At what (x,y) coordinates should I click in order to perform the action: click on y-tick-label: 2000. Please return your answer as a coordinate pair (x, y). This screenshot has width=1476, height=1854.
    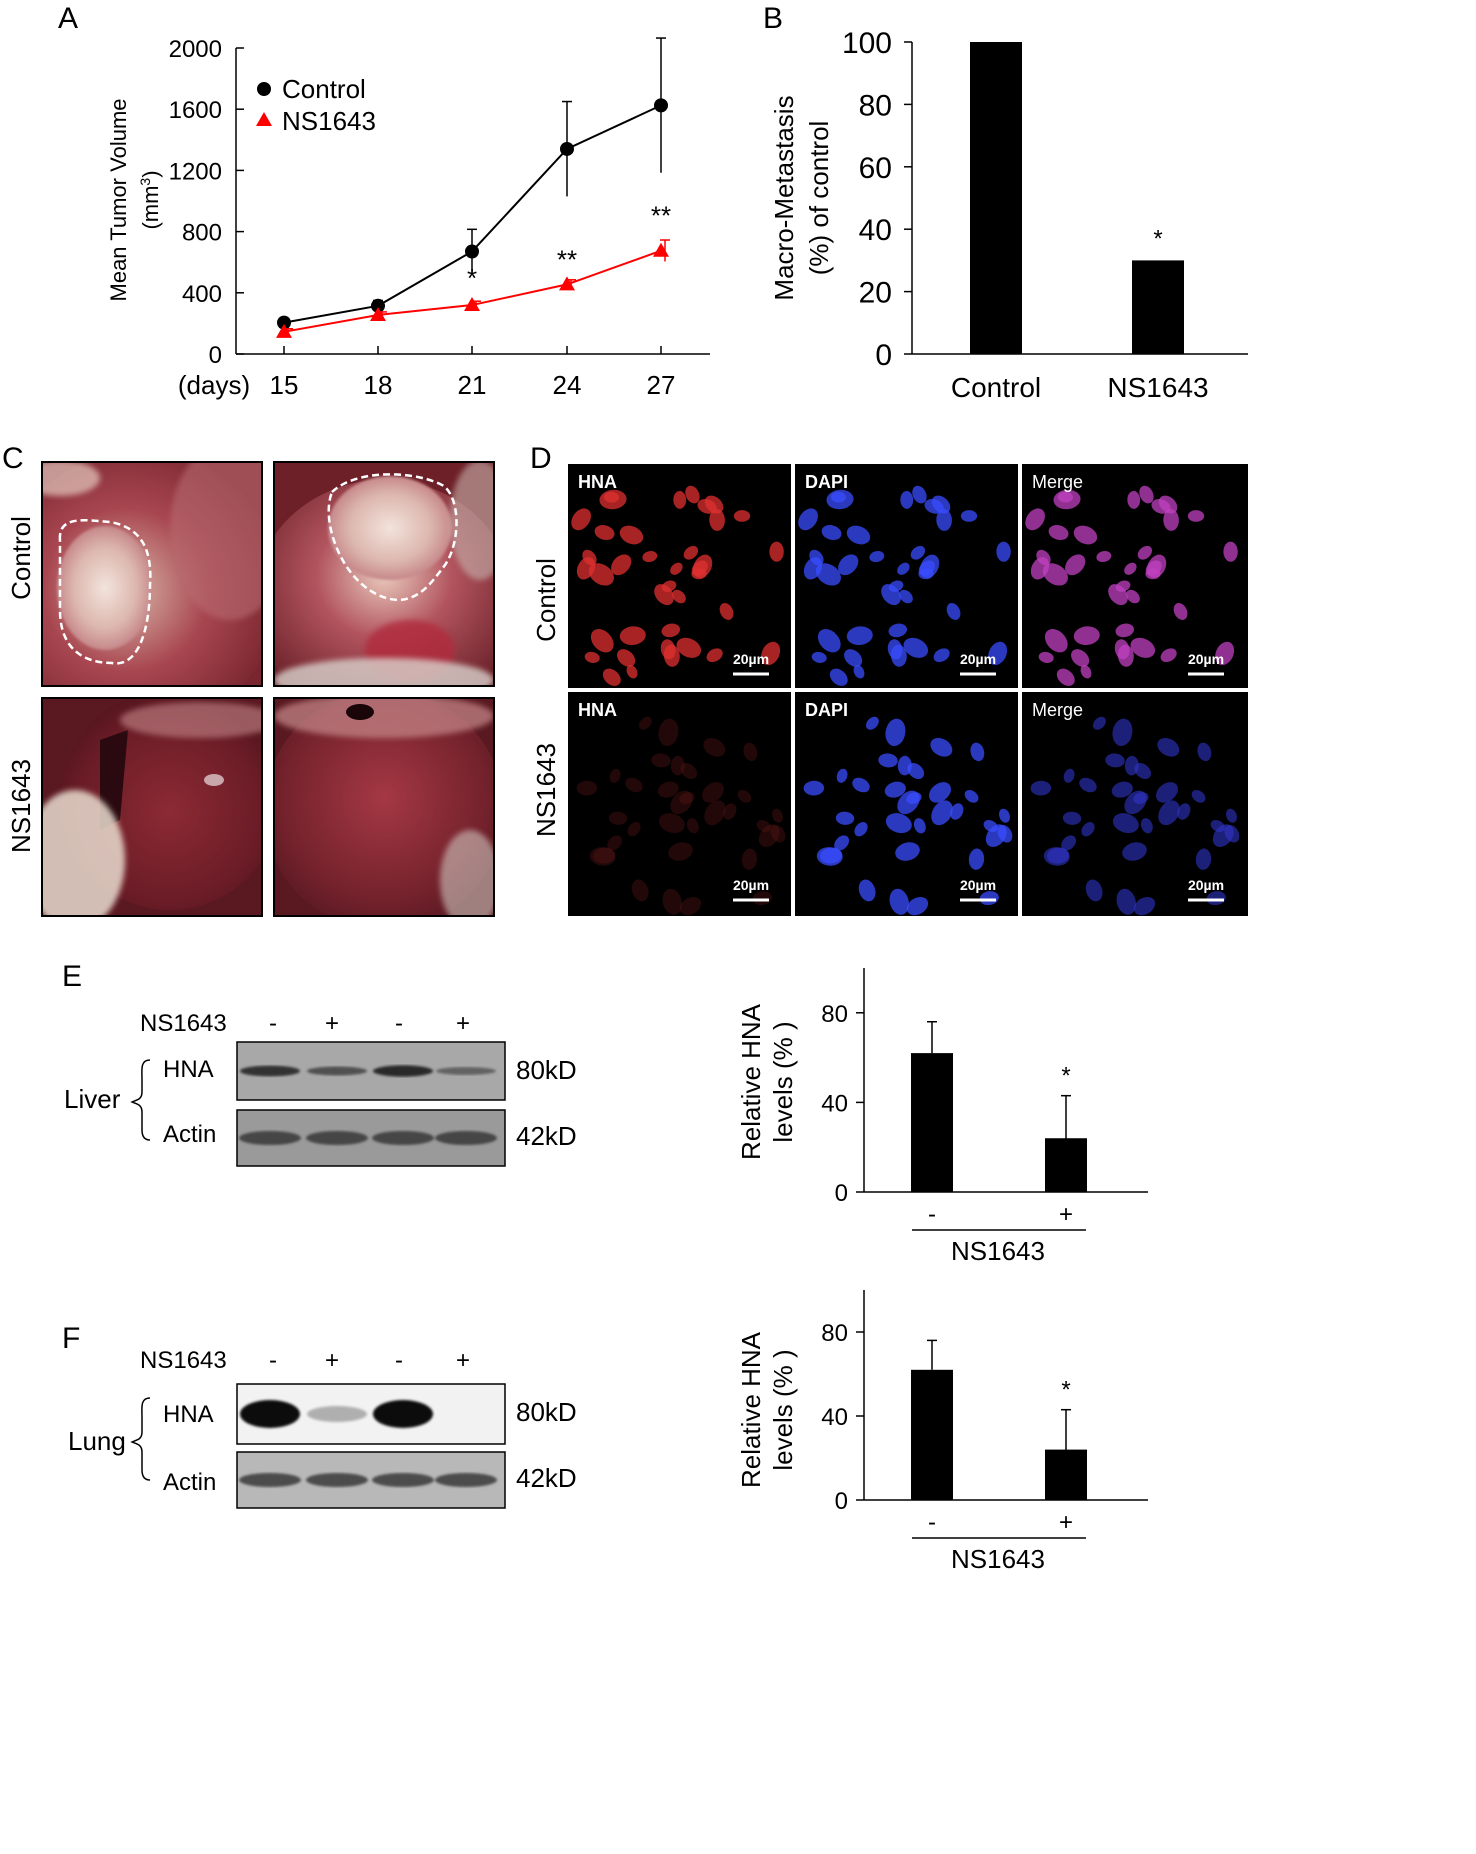
    Looking at the image, I should click on (195, 49).